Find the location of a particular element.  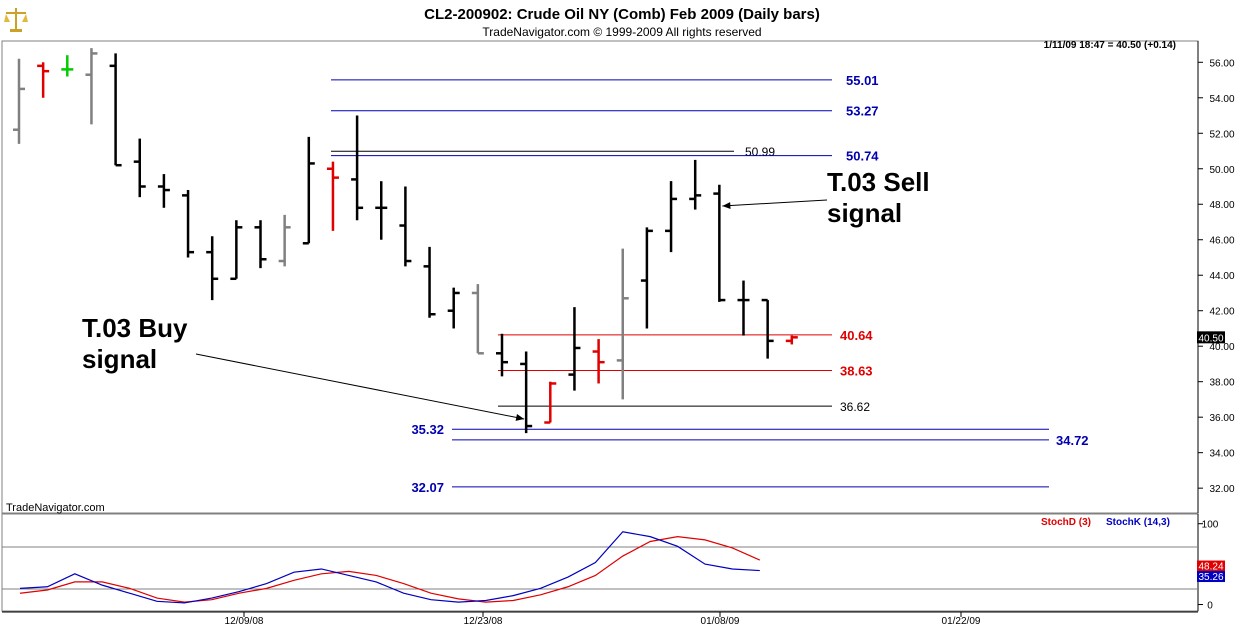

last-price-label: 40.50 is located at coordinates (1210, 338).